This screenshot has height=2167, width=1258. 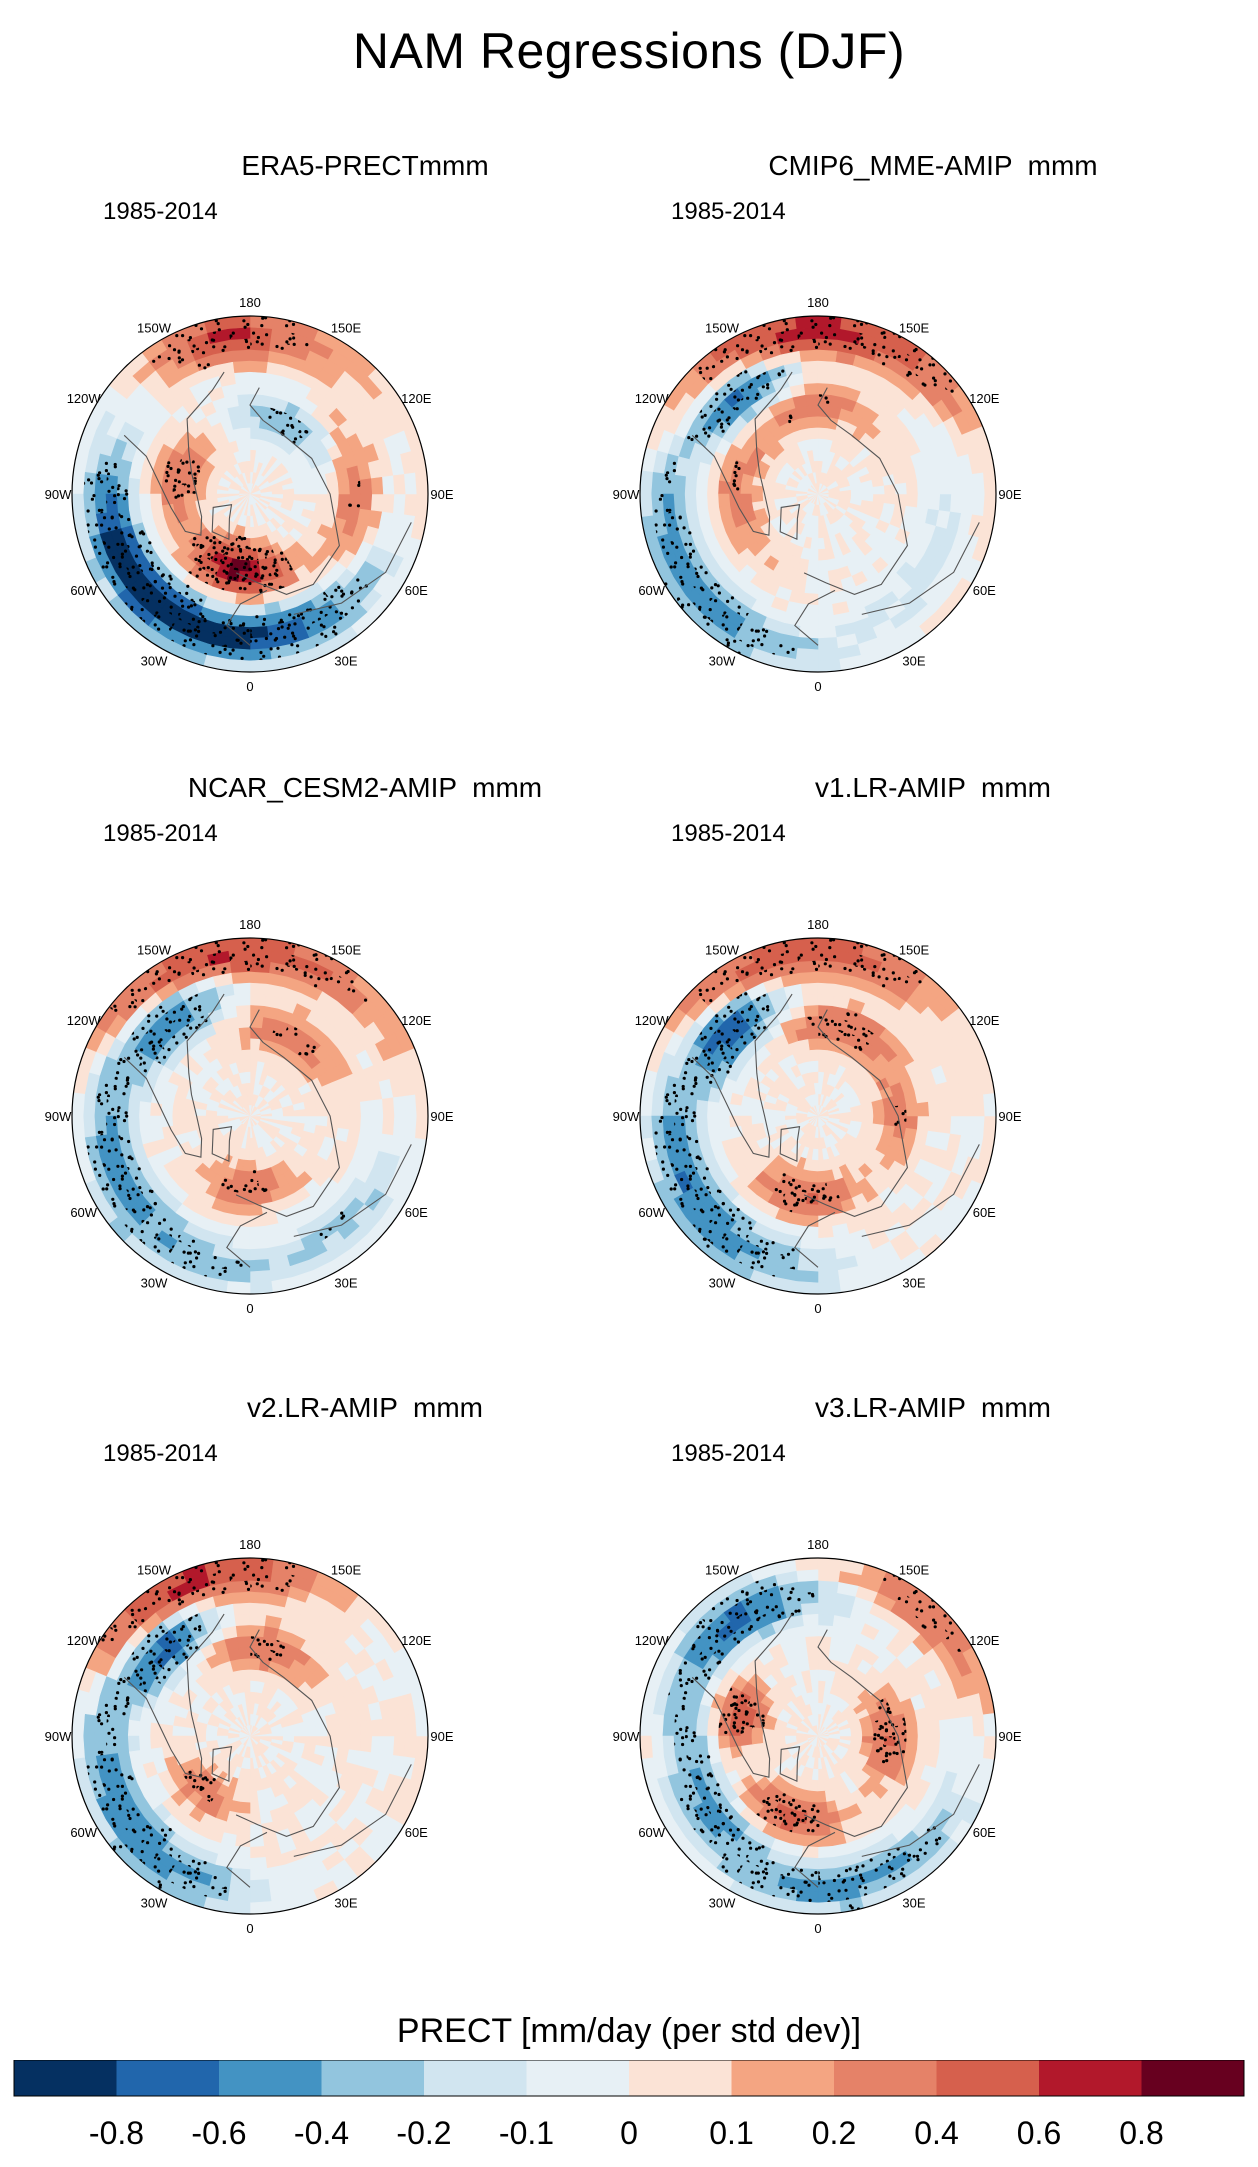 What do you see at coordinates (626, 1116) in the screenshot?
I see `longitude-label: 90W` at bounding box center [626, 1116].